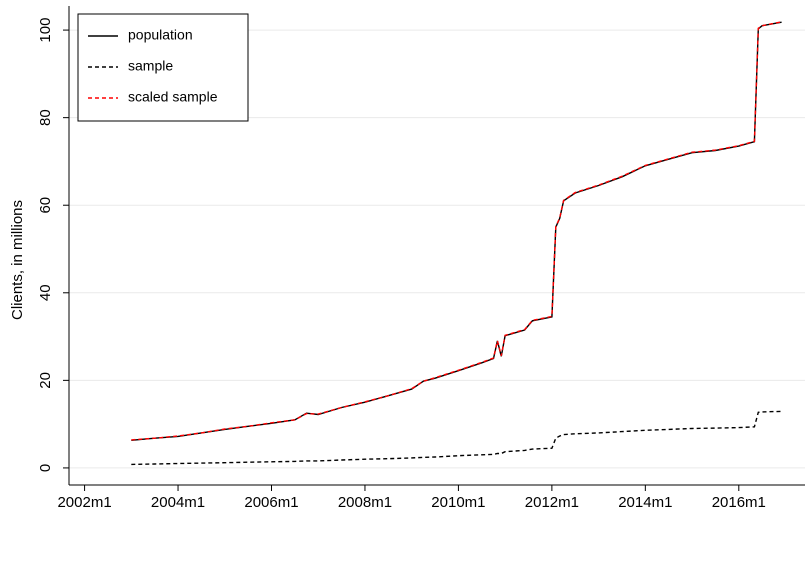 This screenshot has height=577, width=809. I want to click on legend-label: population, so click(160, 35).